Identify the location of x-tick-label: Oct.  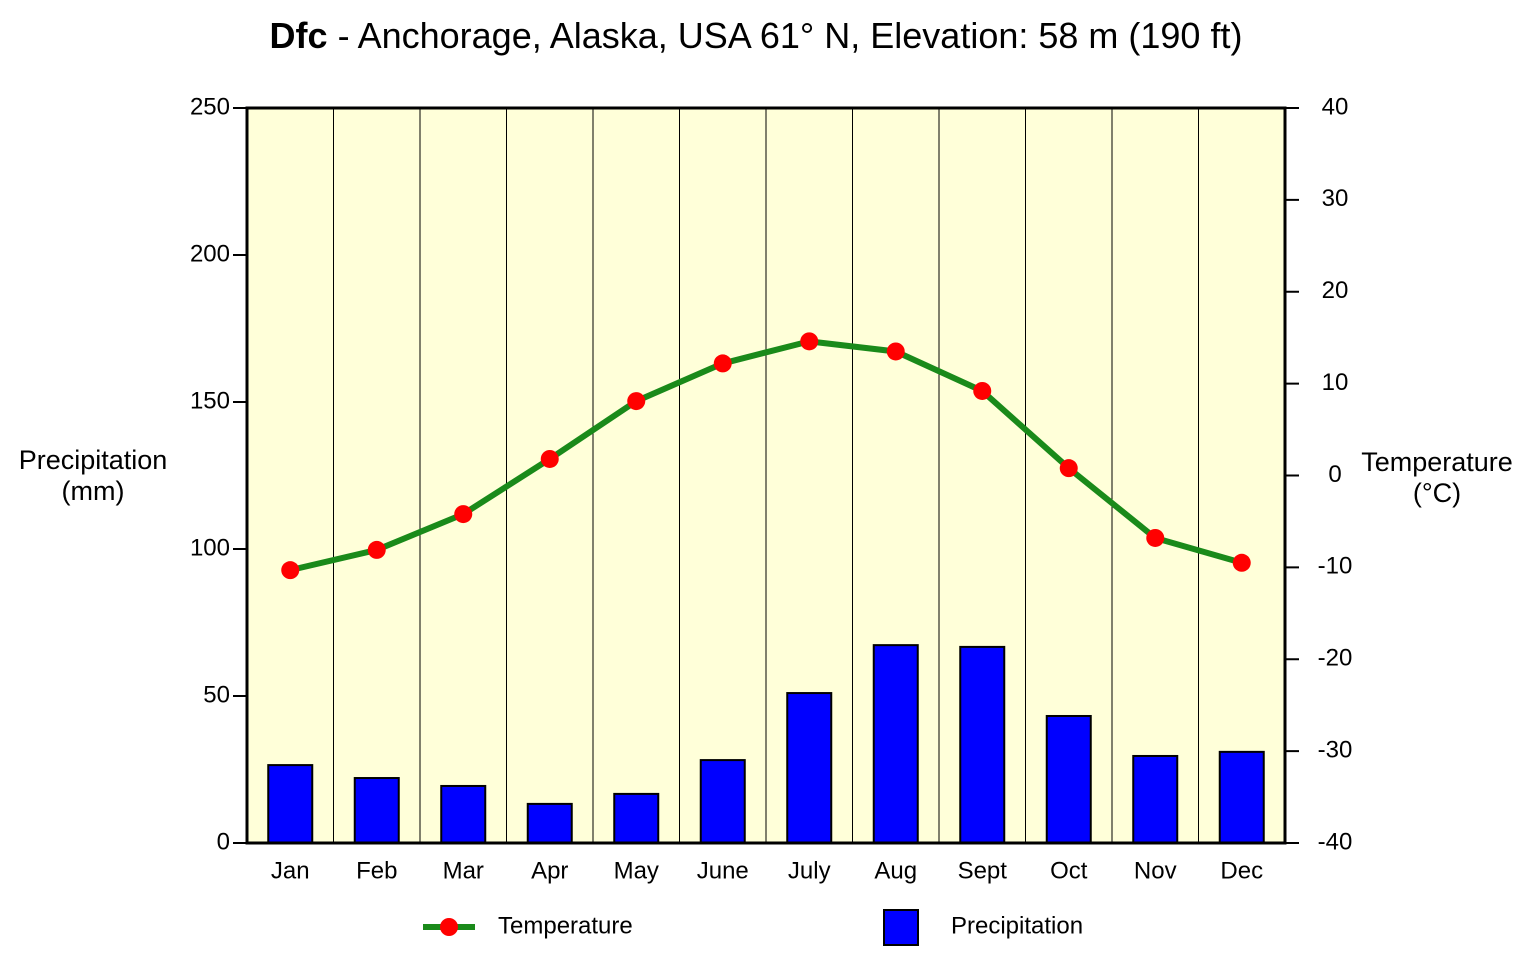
(1069, 870).